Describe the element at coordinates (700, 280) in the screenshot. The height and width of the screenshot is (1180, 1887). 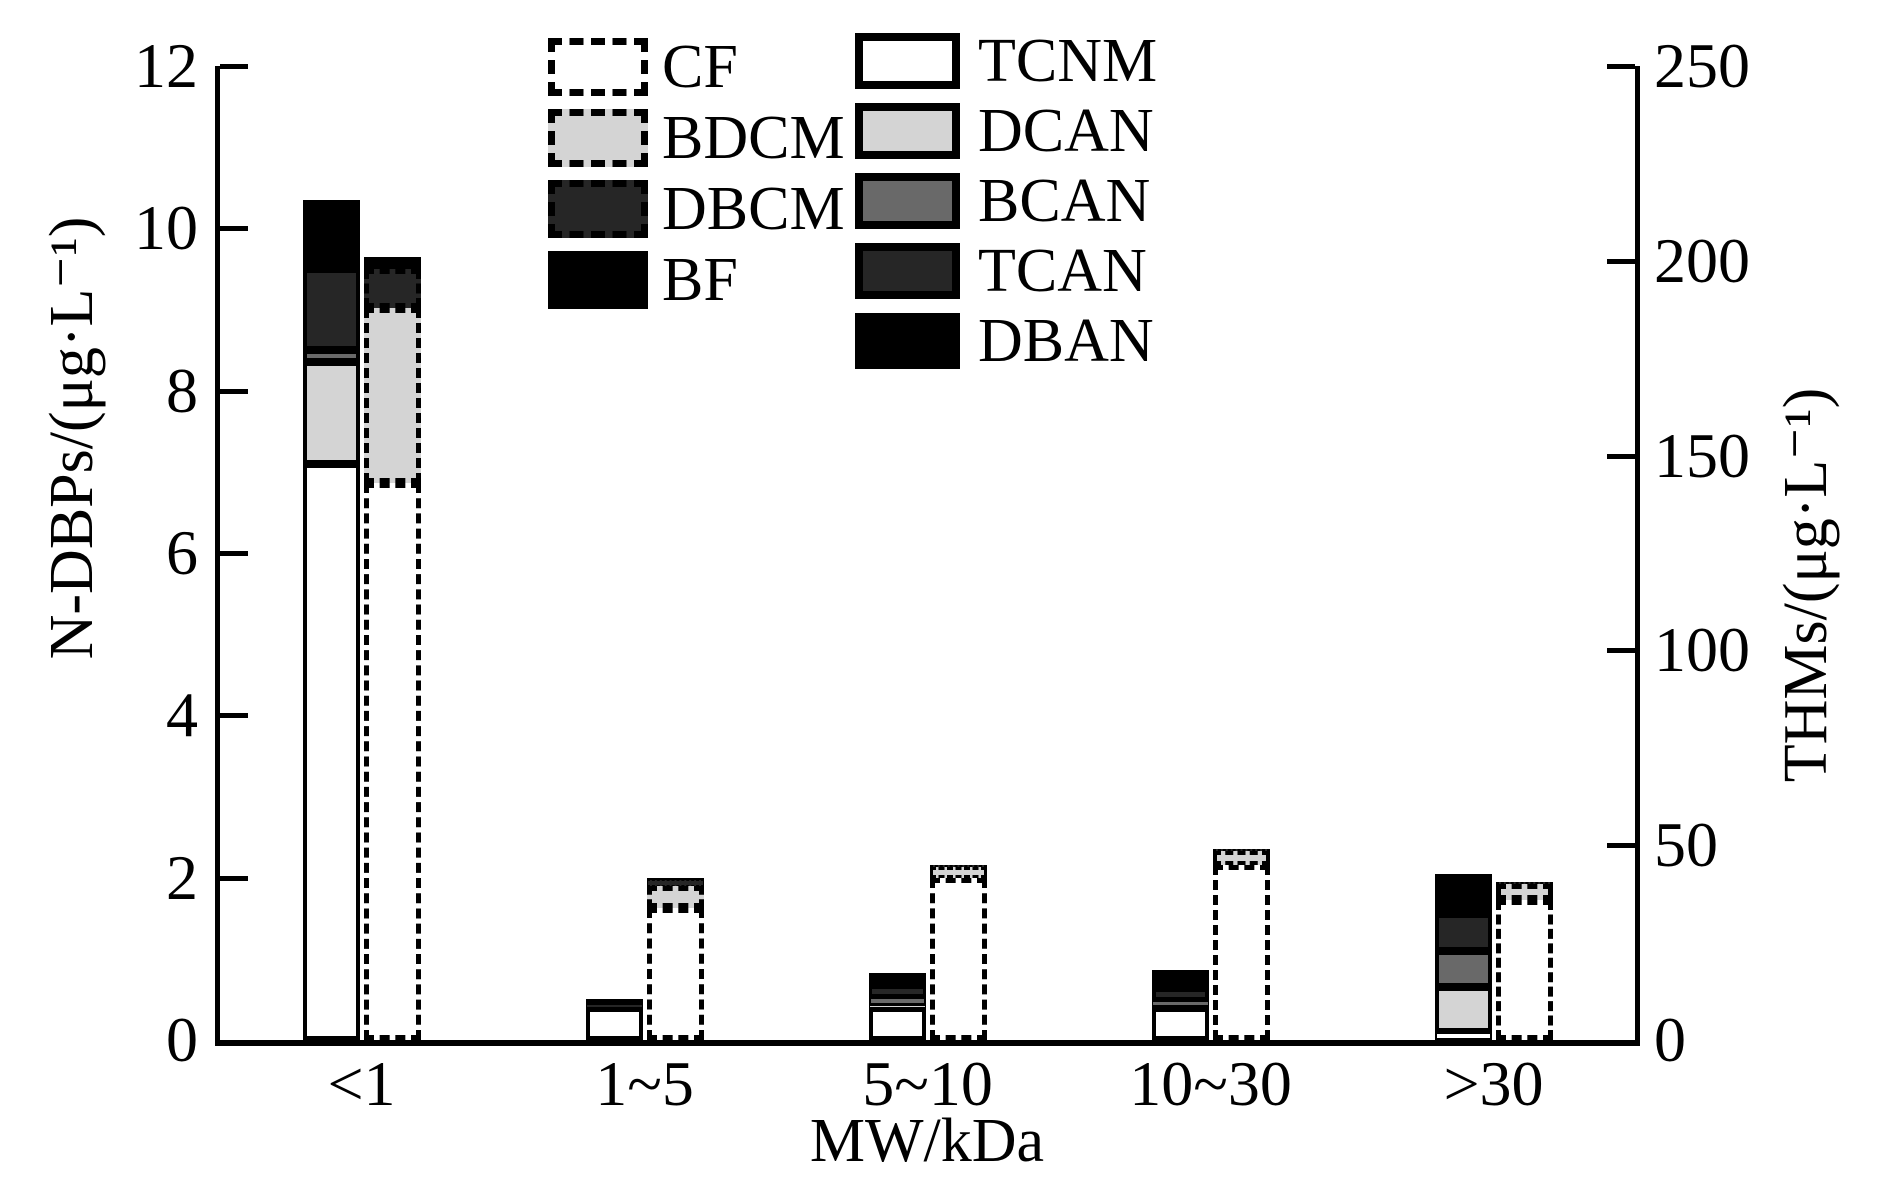
I see `legend-item-label-bf: BF` at that location.